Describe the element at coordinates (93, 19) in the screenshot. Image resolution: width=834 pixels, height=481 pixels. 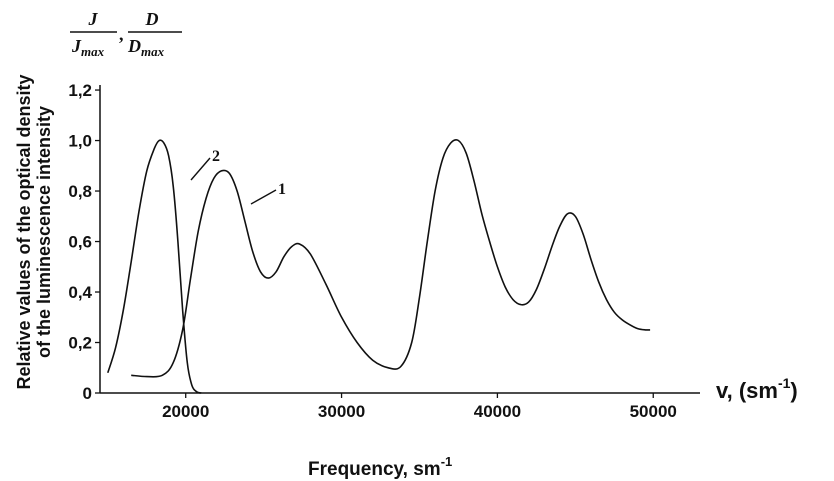
I see `fraction-j-numerator: J` at that location.